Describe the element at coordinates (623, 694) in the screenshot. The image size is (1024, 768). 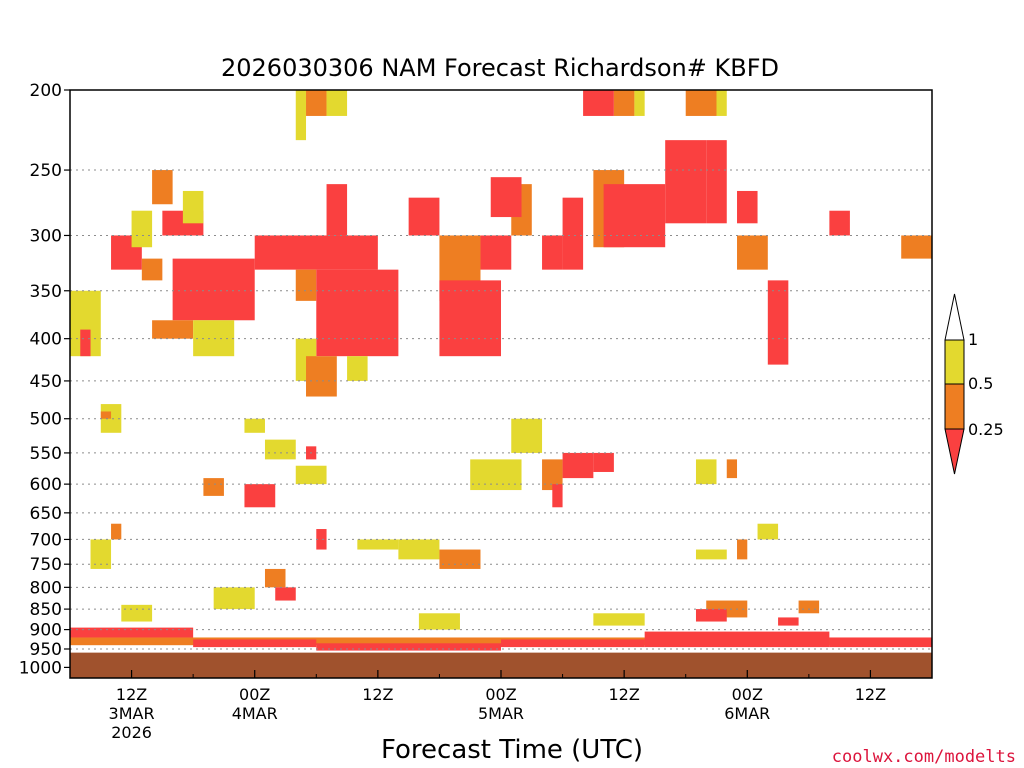
I see `x-tick-label-4: 12Z` at that location.